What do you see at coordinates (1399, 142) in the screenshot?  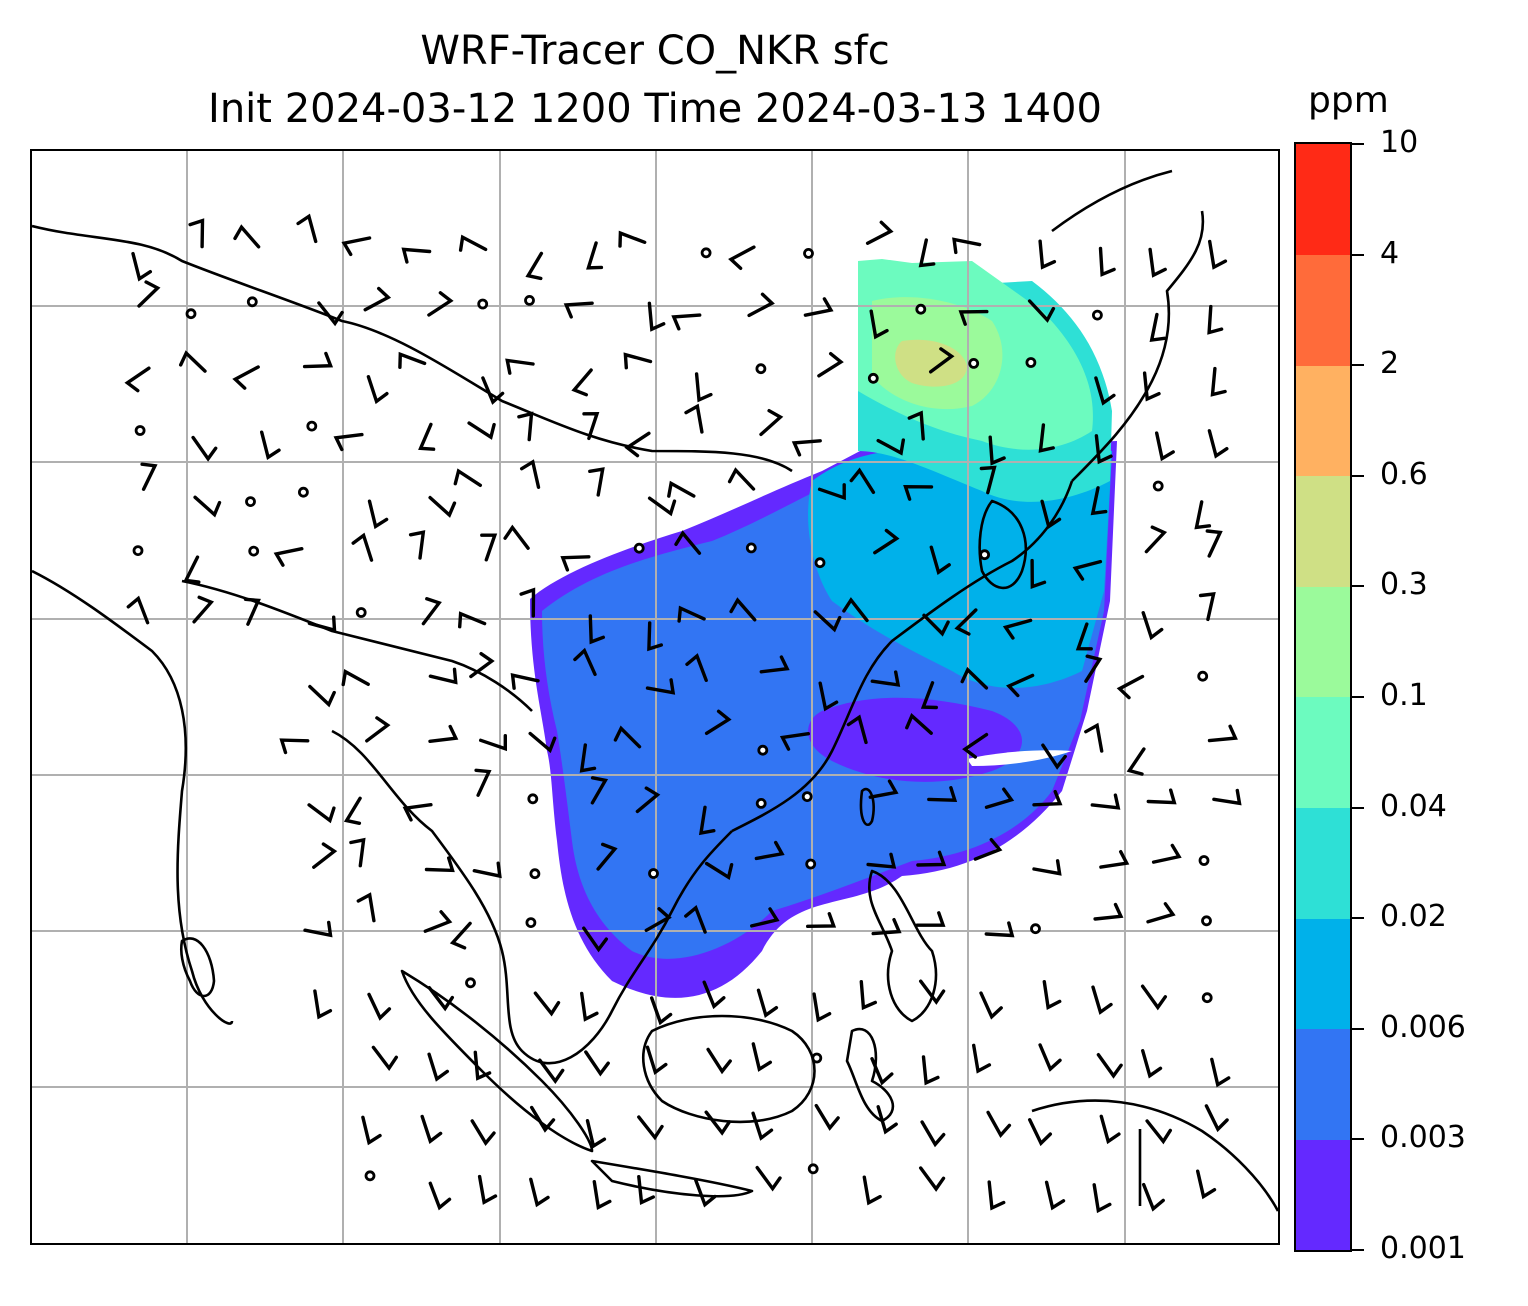 I see `colorbar-tick-label: 10` at bounding box center [1399, 142].